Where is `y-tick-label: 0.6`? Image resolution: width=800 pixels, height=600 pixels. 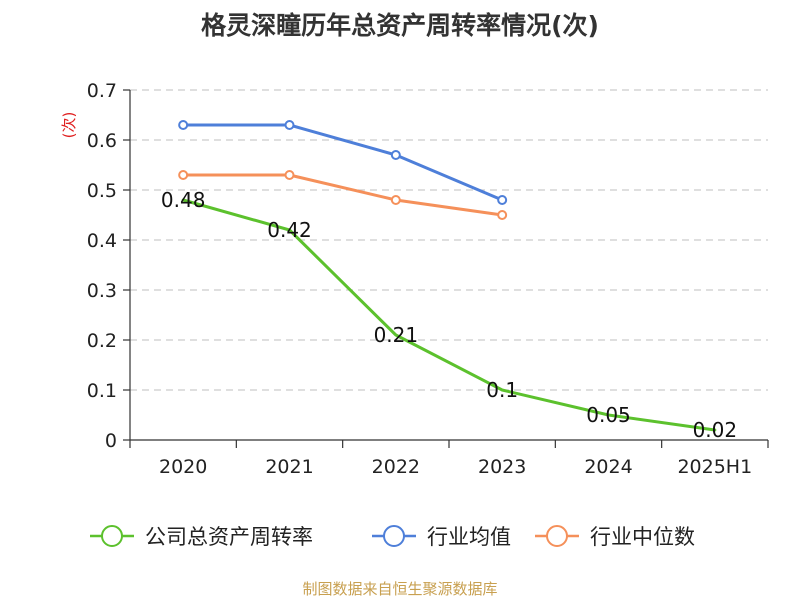
y-tick-label: 0.6 is located at coordinates (102, 141).